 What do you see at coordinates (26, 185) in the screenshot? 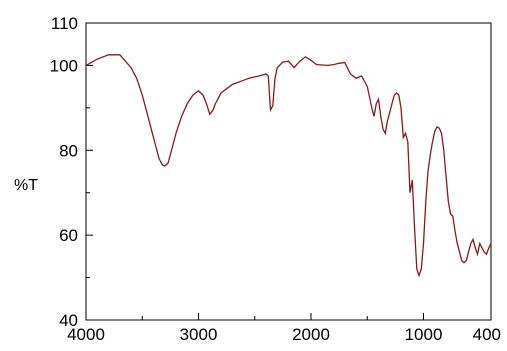
I see `y-axis-label: %T` at bounding box center [26, 185].